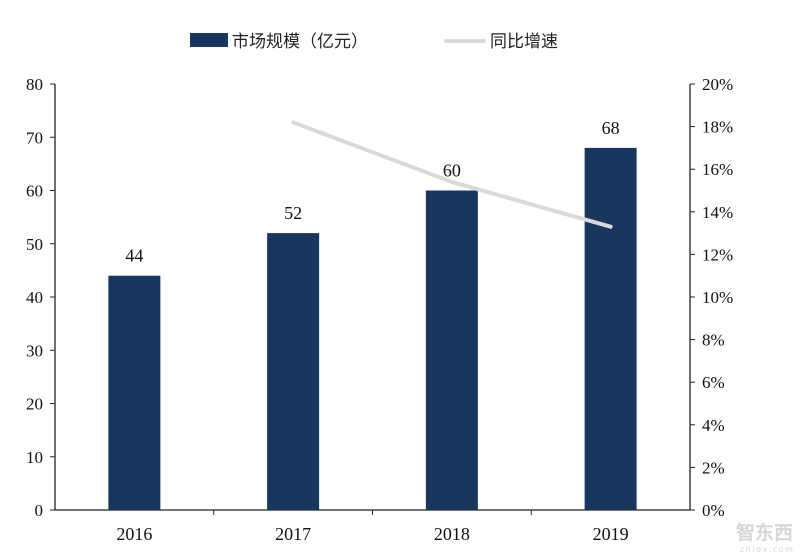  I want to click on bar-2017, so click(293, 371).